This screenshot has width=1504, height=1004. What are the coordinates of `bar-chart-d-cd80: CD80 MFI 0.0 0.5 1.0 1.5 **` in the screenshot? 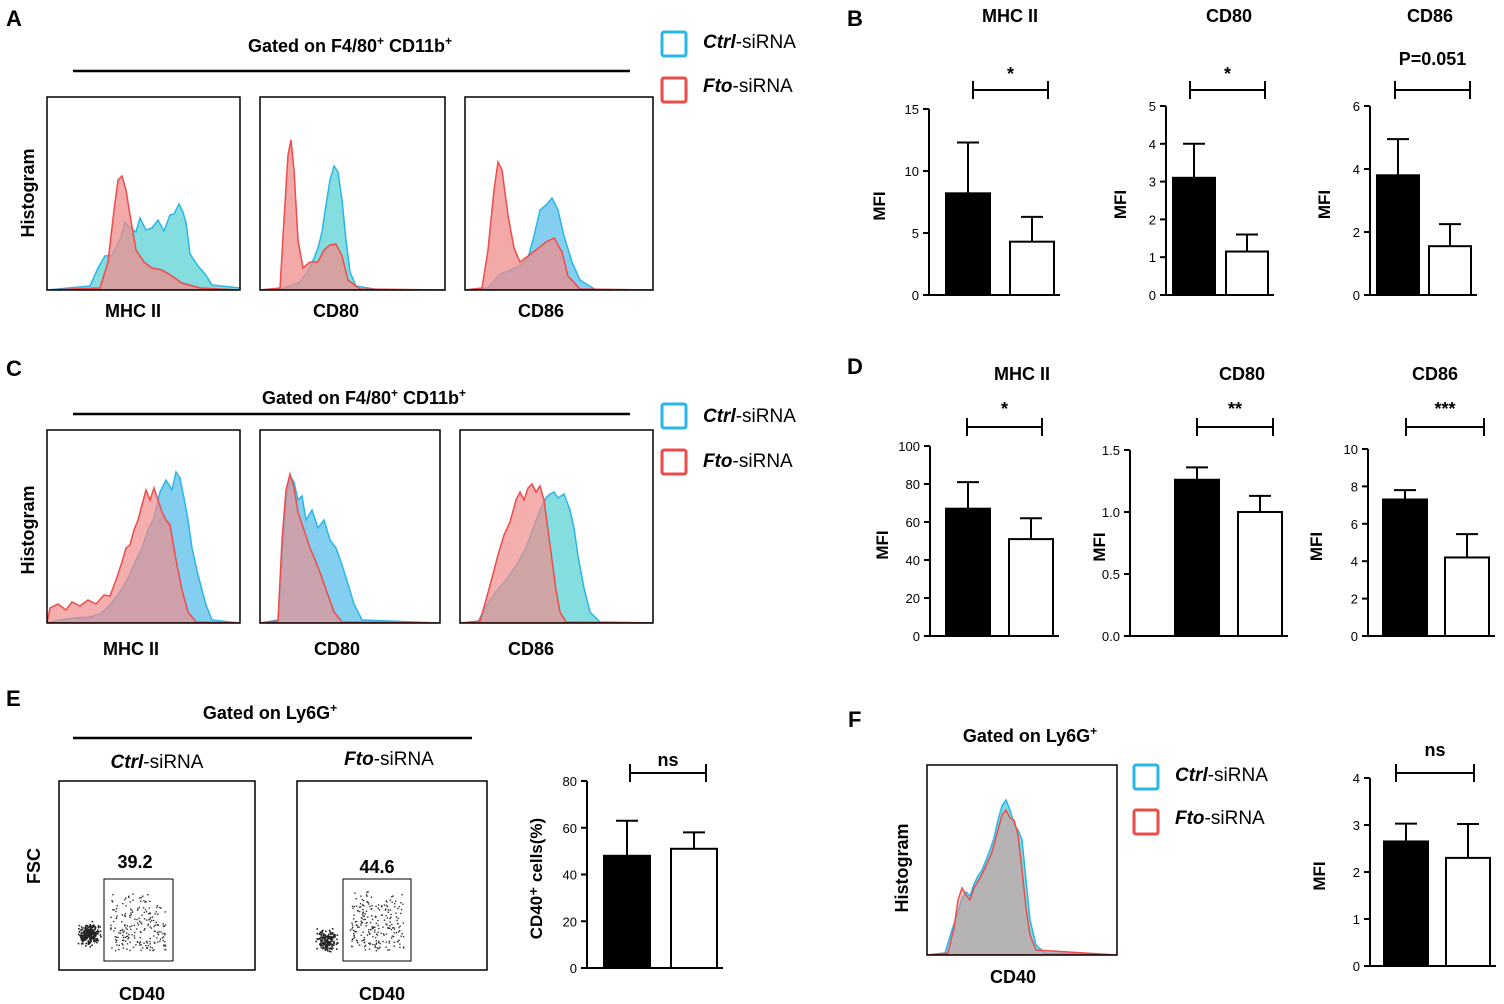 It's located at (1189, 504).